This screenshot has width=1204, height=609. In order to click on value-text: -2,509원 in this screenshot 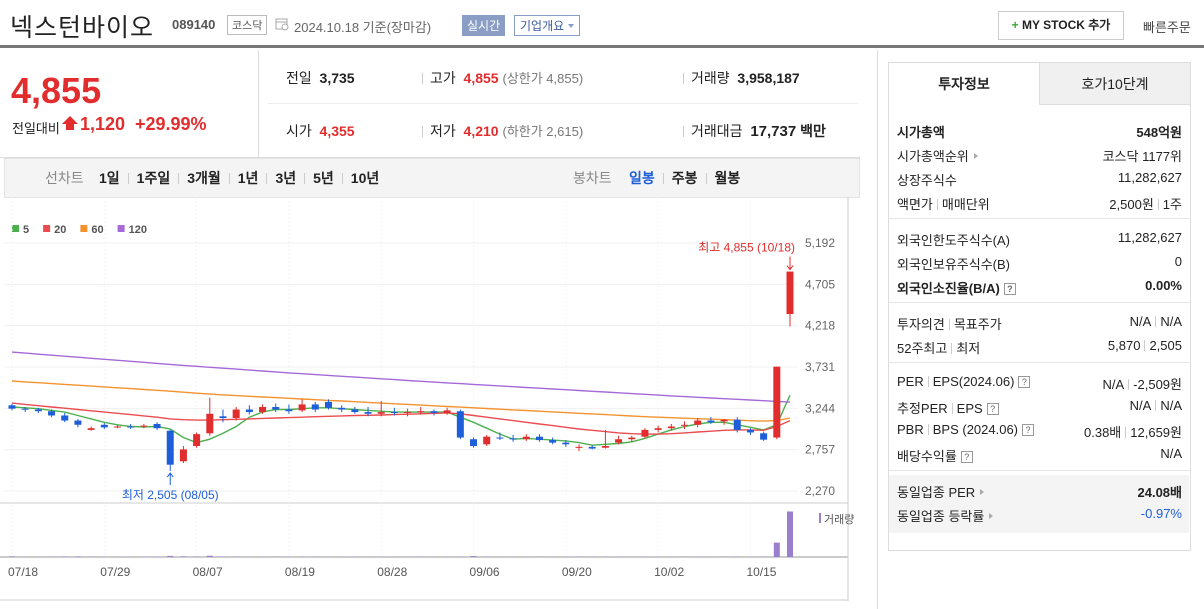, I will do `click(1157, 384)`.